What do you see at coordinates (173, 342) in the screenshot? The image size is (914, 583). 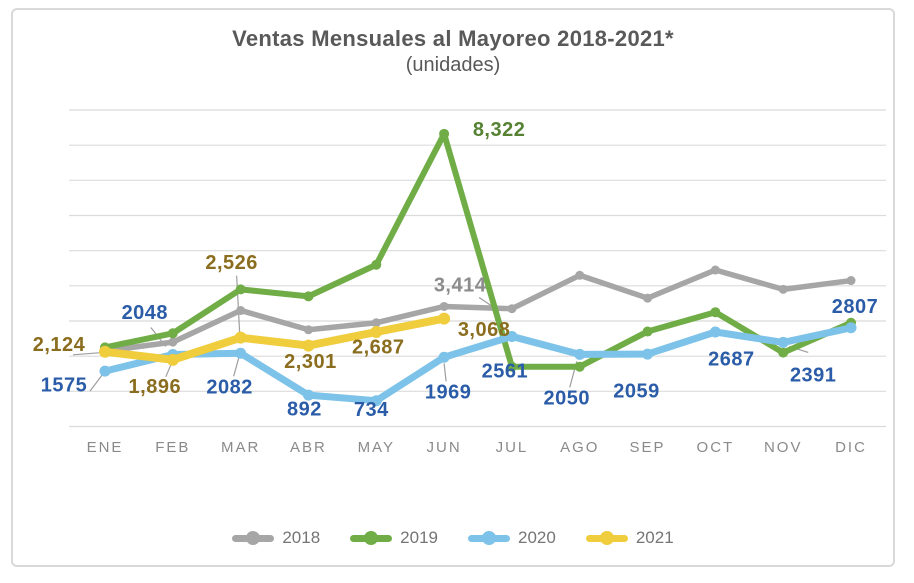 I see `data-point-2018-FEB` at bounding box center [173, 342].